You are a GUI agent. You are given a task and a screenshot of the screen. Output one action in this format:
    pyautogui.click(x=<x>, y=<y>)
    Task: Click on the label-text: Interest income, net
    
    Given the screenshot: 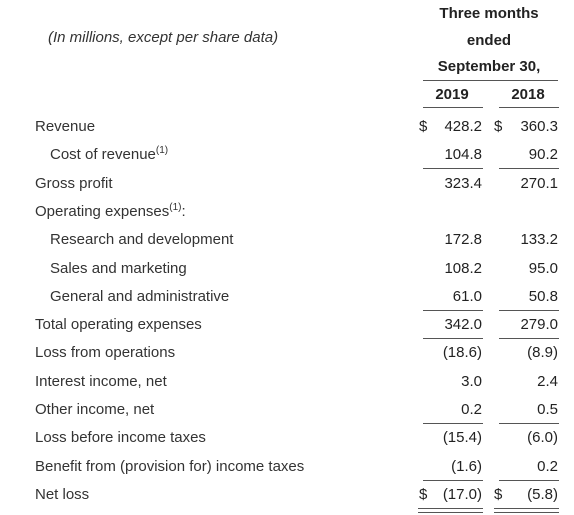 What is the action you would take?
    pyautogui.click(x=101, y=381)
    